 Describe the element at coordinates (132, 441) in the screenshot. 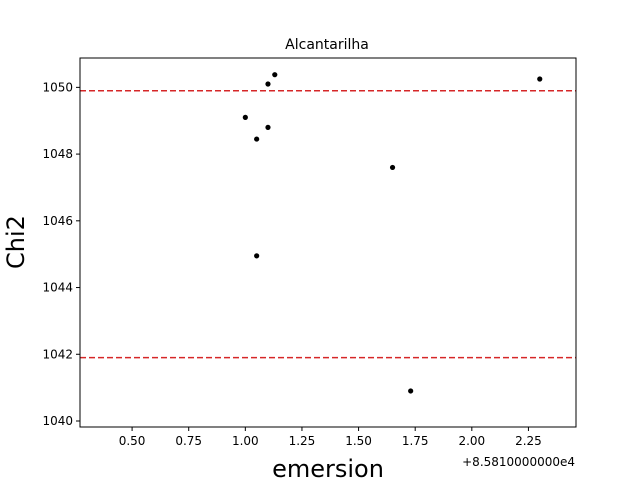

I see `x-tick-label: 0.50` at that location.